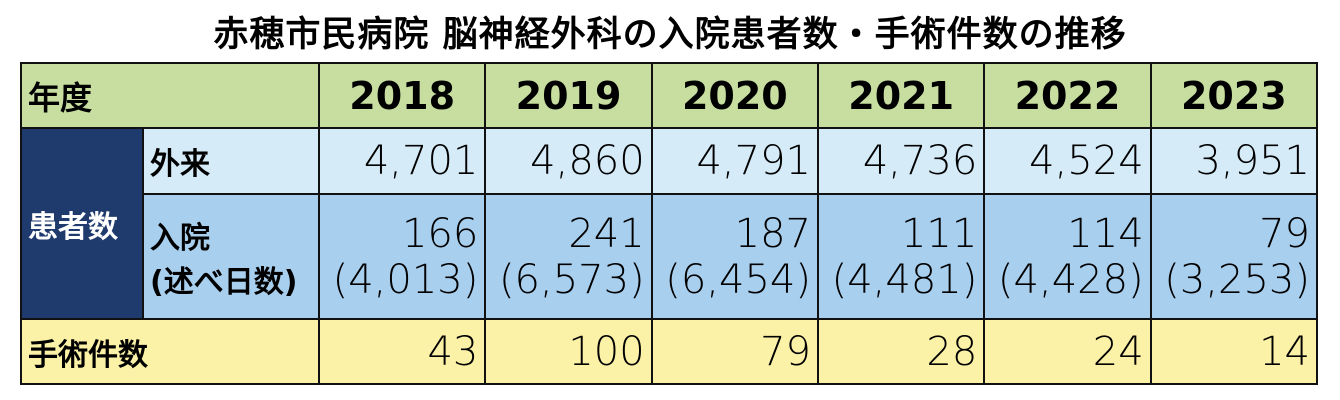 The height and width of the screenshot is (400, 1340). What do you see at coordinates (224, 282) in the screenshot?
I see `row-sublabel: (述べ日数)` at bounding box center [224, 282].